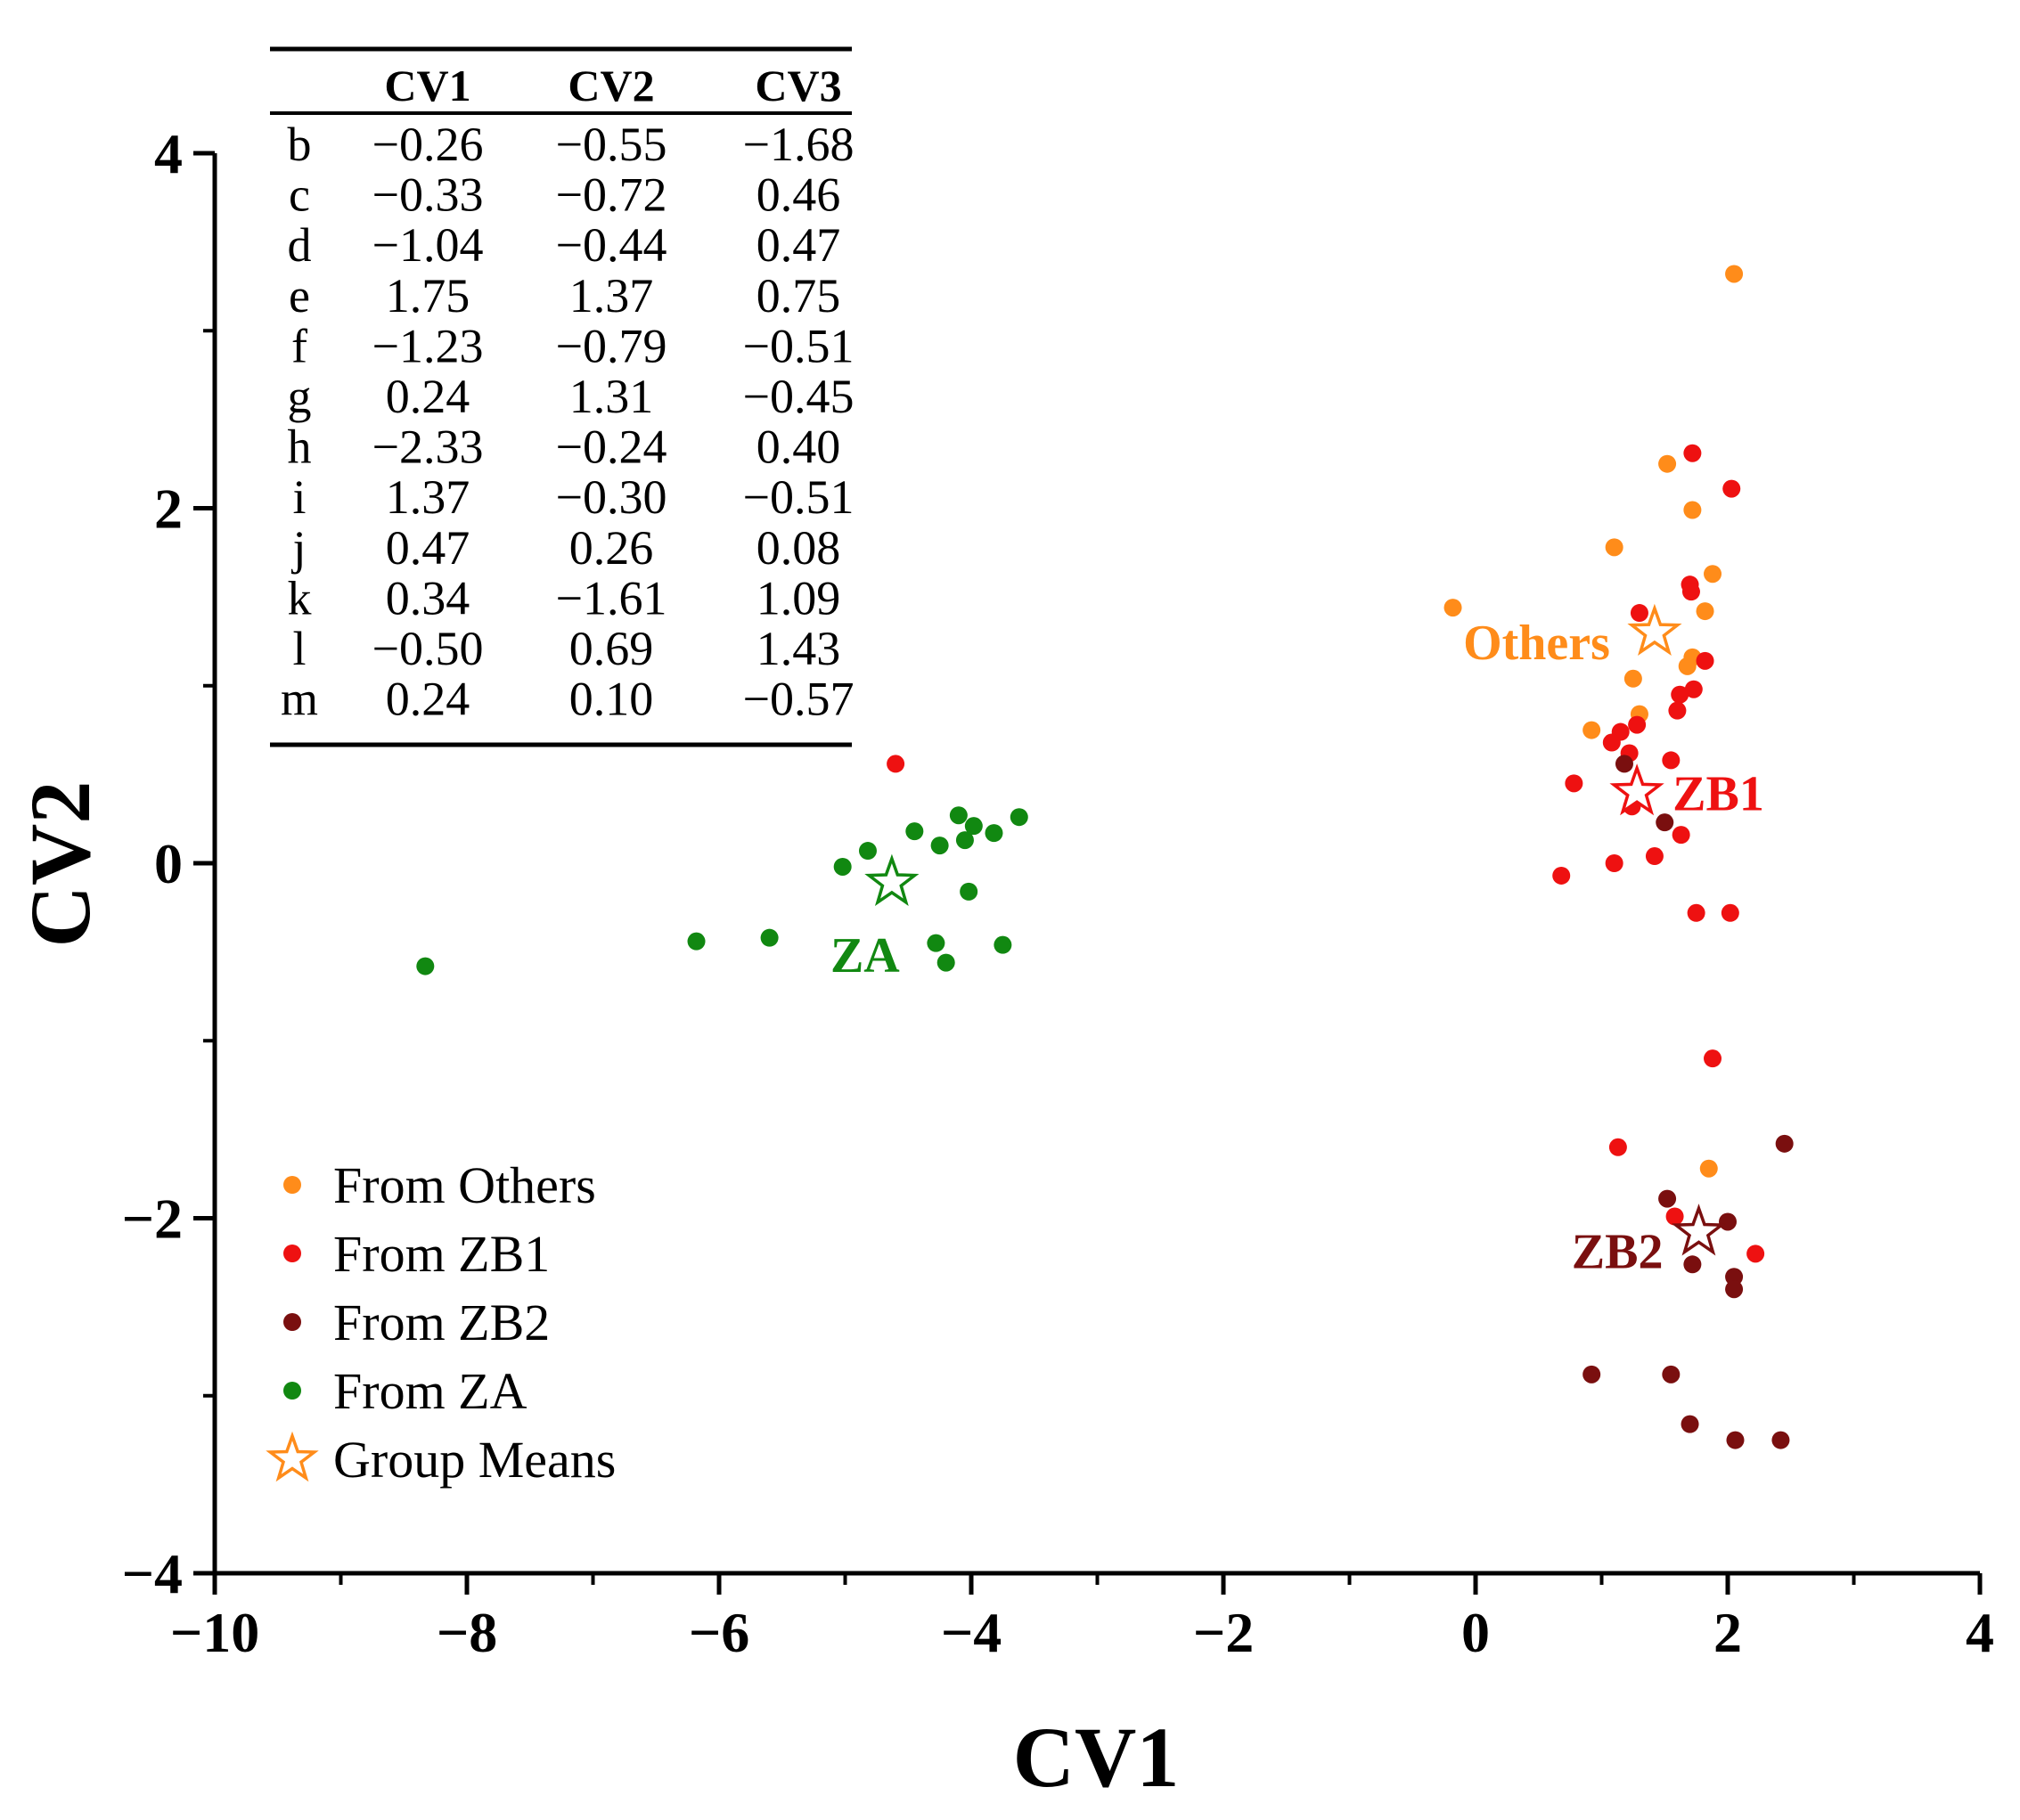  What do you see at coordinates (60, 864) in the screenshot?
I see `y-axis-title: CV2` at bounding box center [60, 864].